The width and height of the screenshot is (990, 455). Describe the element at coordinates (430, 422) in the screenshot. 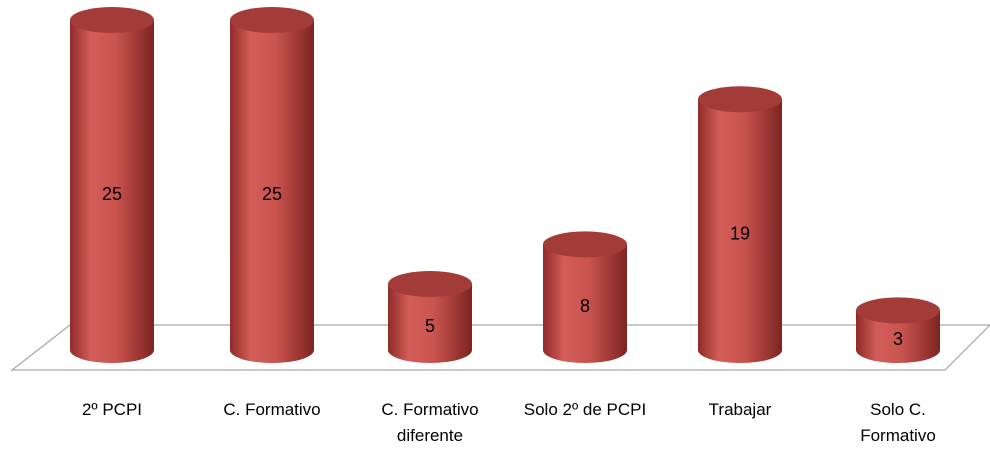

I see `x-tick-label: C. Formativo diferente` at that location.